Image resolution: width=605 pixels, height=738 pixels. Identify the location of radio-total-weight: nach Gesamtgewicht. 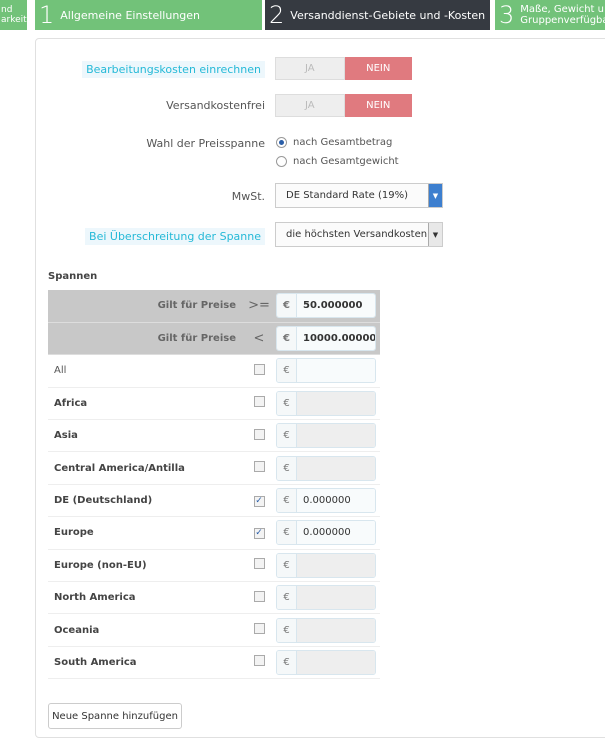
(337, 161).